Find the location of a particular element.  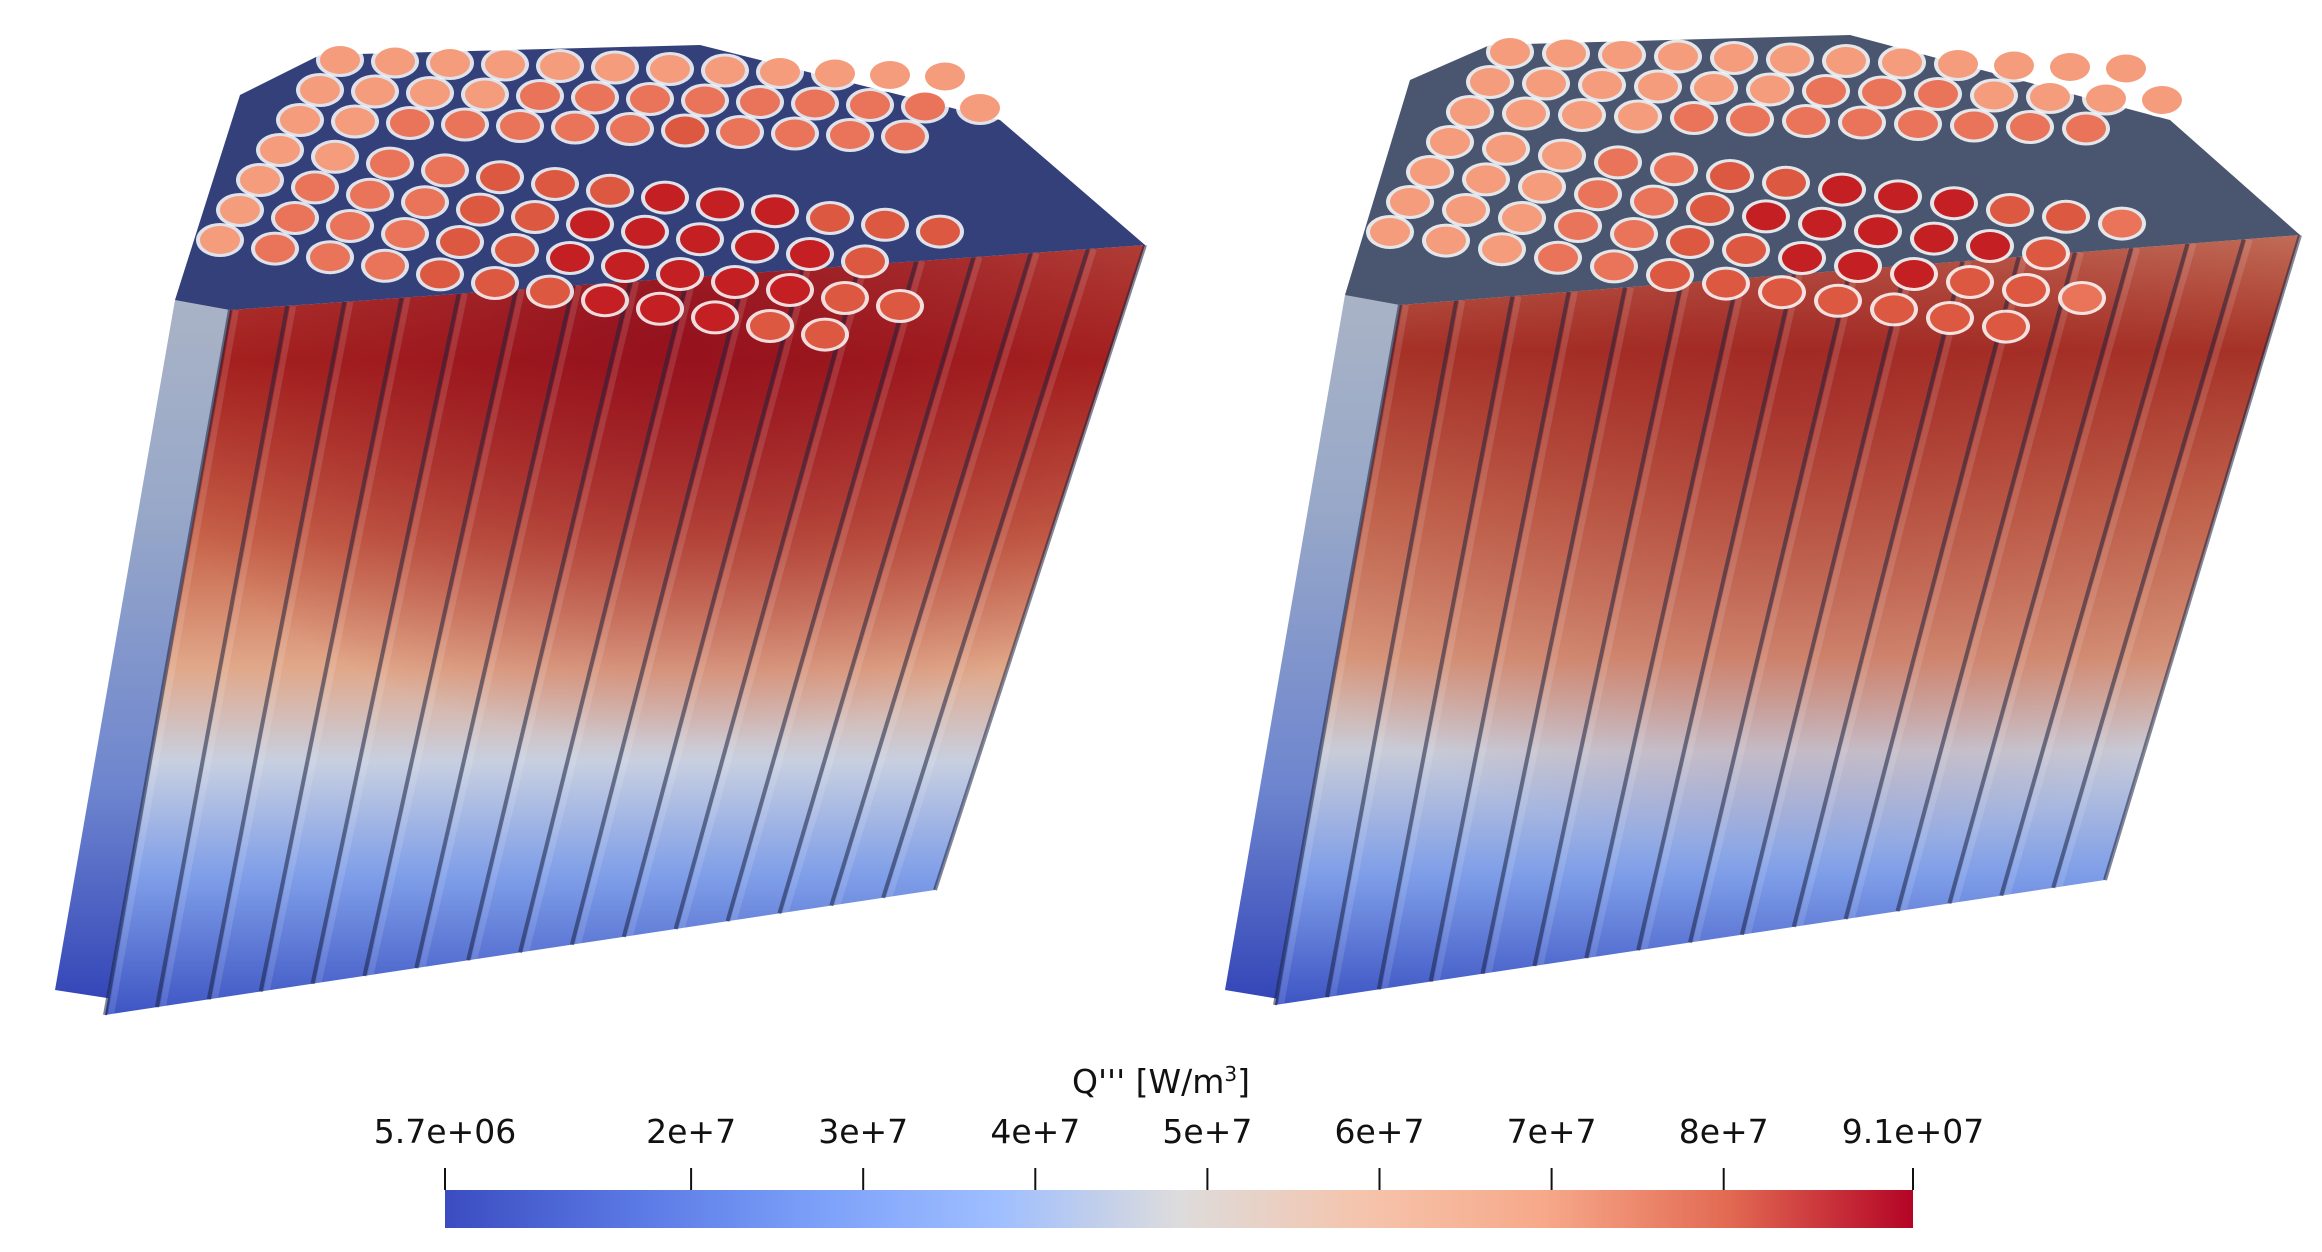

left-rod-tops is located at coordinates (600, 197).